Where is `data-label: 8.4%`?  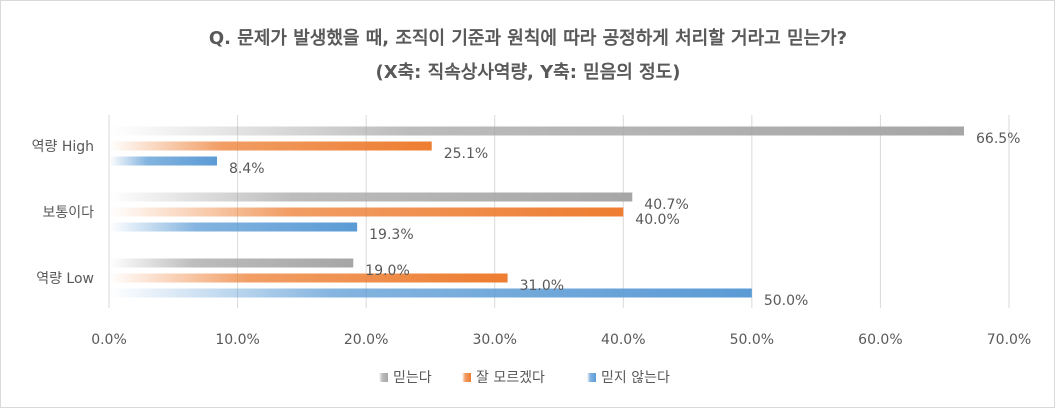
data-label: 8.4% is located at coordinates (247, 169).